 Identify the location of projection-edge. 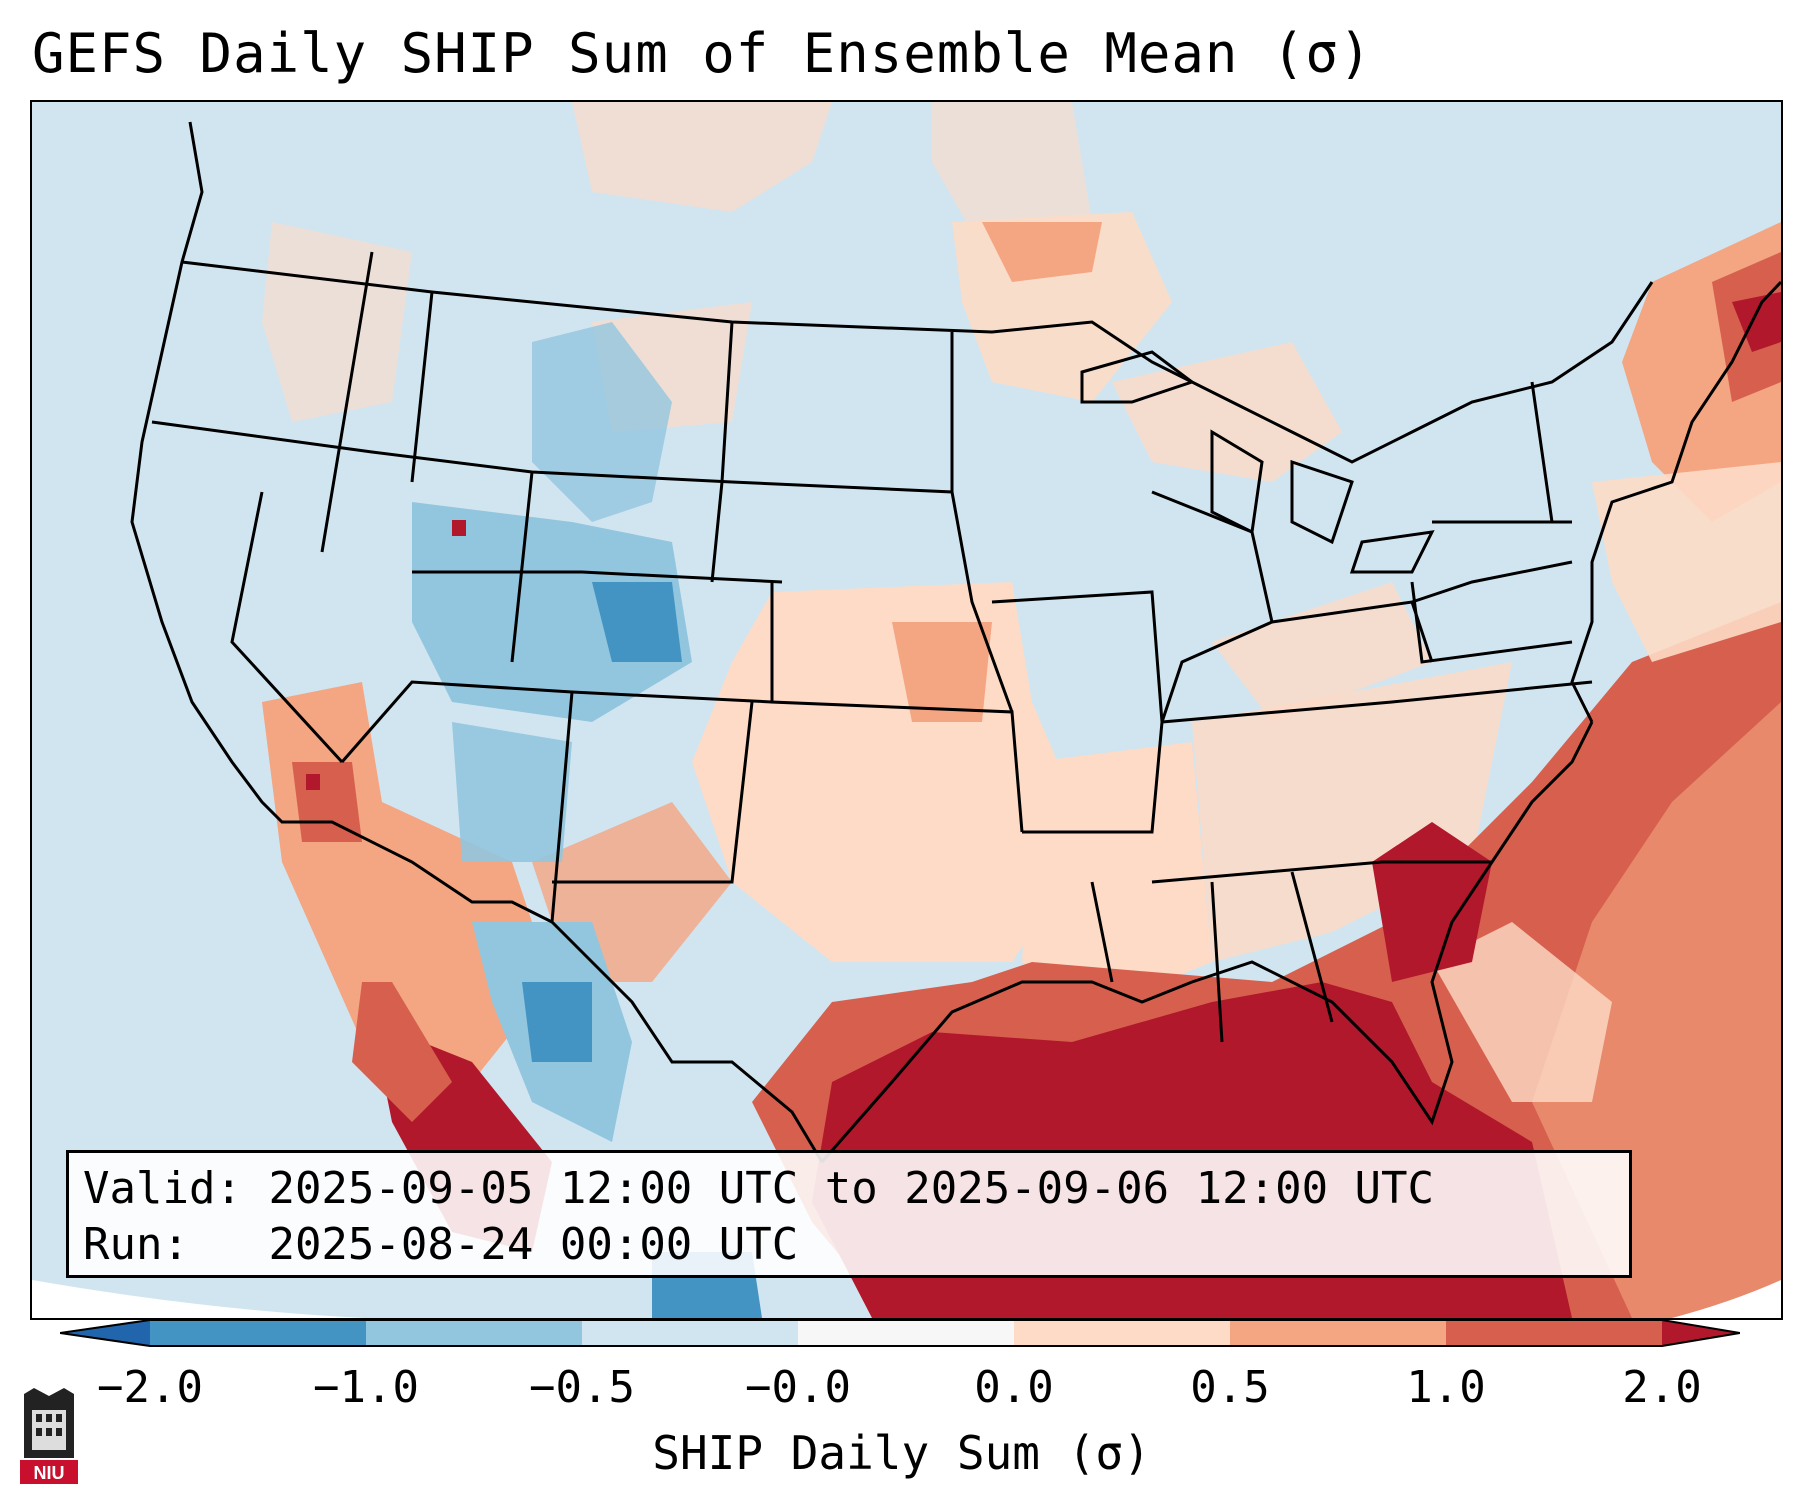
(312, 1299).